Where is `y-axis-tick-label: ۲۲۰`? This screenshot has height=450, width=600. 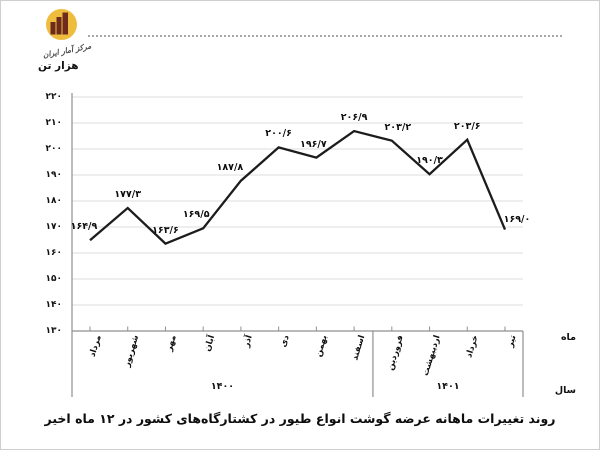
y-axis-tick-label: ۲۲۰ is located at coordinates (53, 96).